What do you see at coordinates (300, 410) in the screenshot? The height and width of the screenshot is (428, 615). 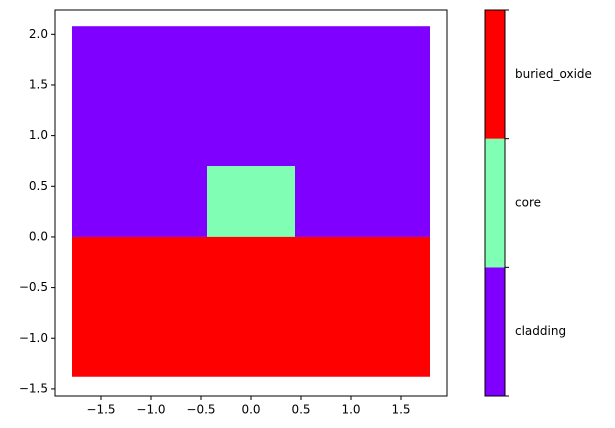 I see `x-tick-label: 0.5` at bounding box center [300, 410].